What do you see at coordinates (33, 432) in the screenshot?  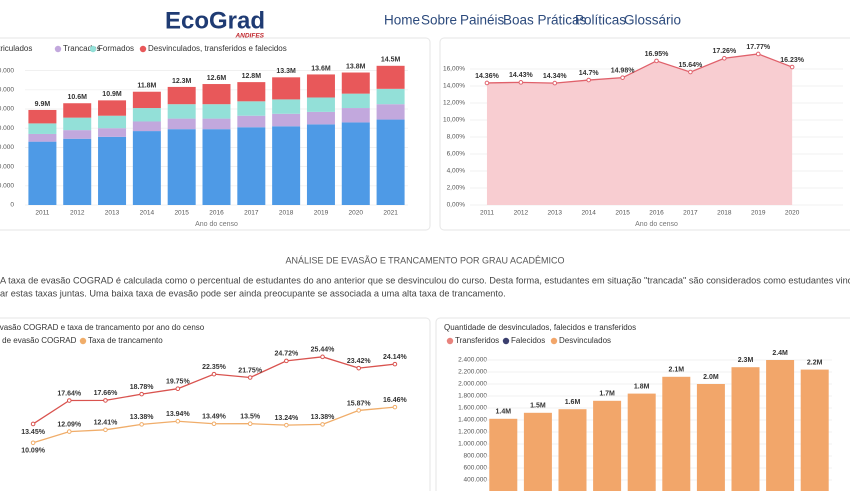 I see `value-label: 13.45%` at bounding box center [33, 432].